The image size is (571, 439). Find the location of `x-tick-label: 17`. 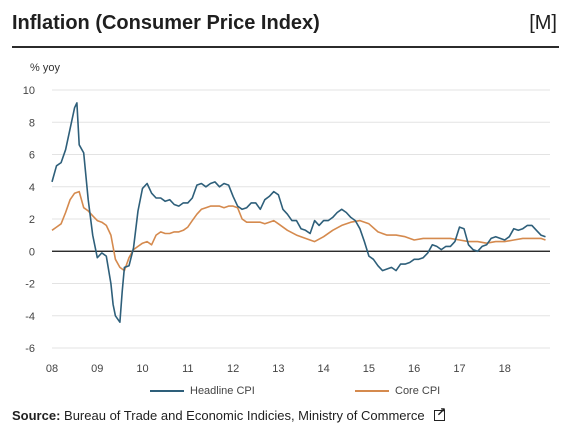

x-tick-label: 17 is located at coordinates (459, 369).